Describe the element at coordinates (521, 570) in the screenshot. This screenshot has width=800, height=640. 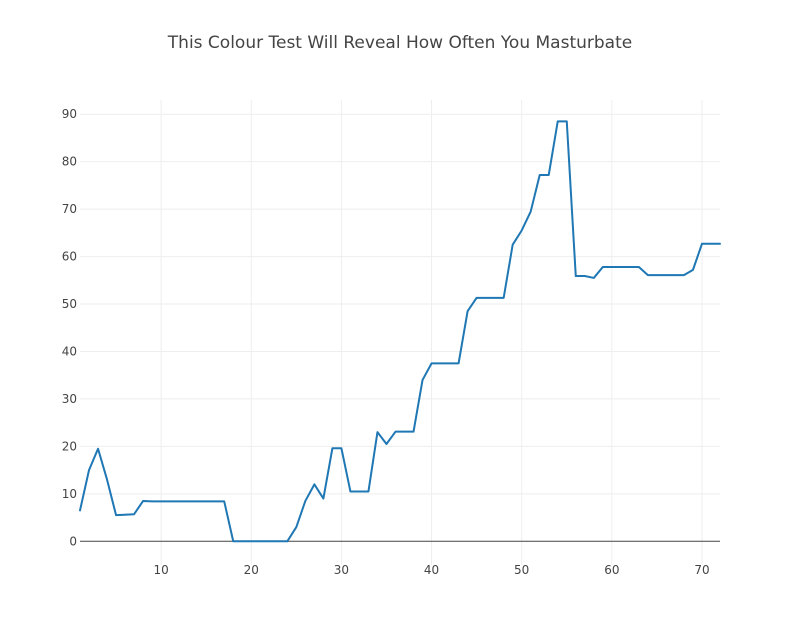
I see `x-tick-label: 50` at that location.